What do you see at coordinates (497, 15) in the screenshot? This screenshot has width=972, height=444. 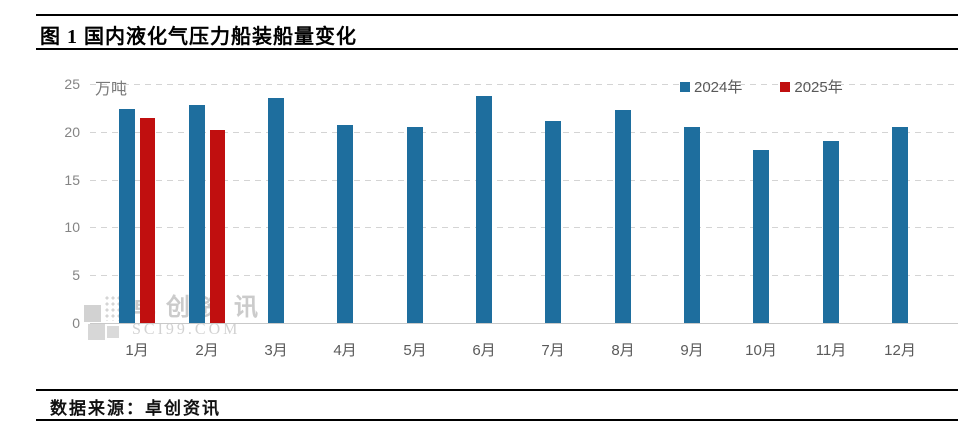 I see `top-divider` at bounding box center [497, 15].